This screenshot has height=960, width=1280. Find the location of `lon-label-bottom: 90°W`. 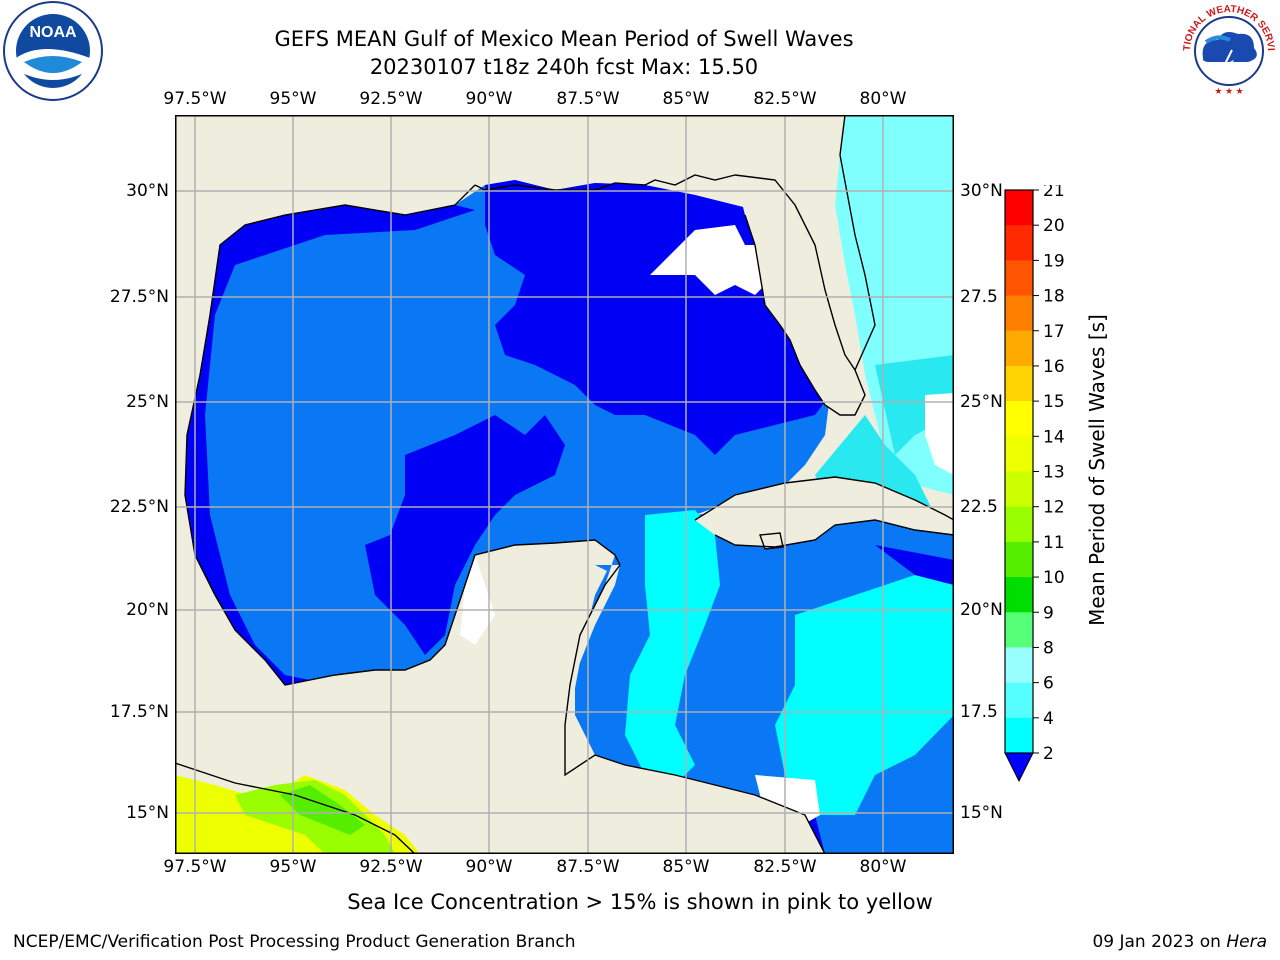

lon-label-bottom: 90°W is located at coordinates (489, 867).